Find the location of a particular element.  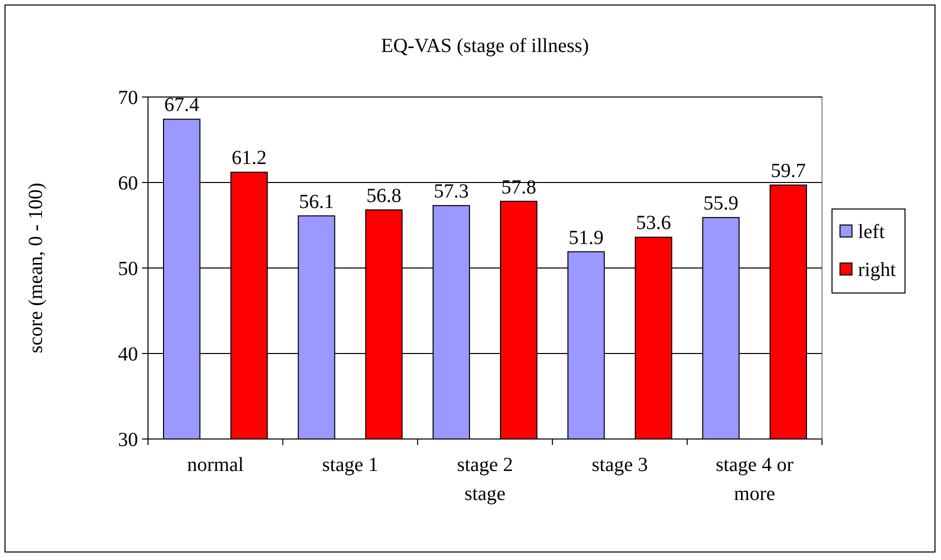

legend-label: left is located at coordinates (872, 232).